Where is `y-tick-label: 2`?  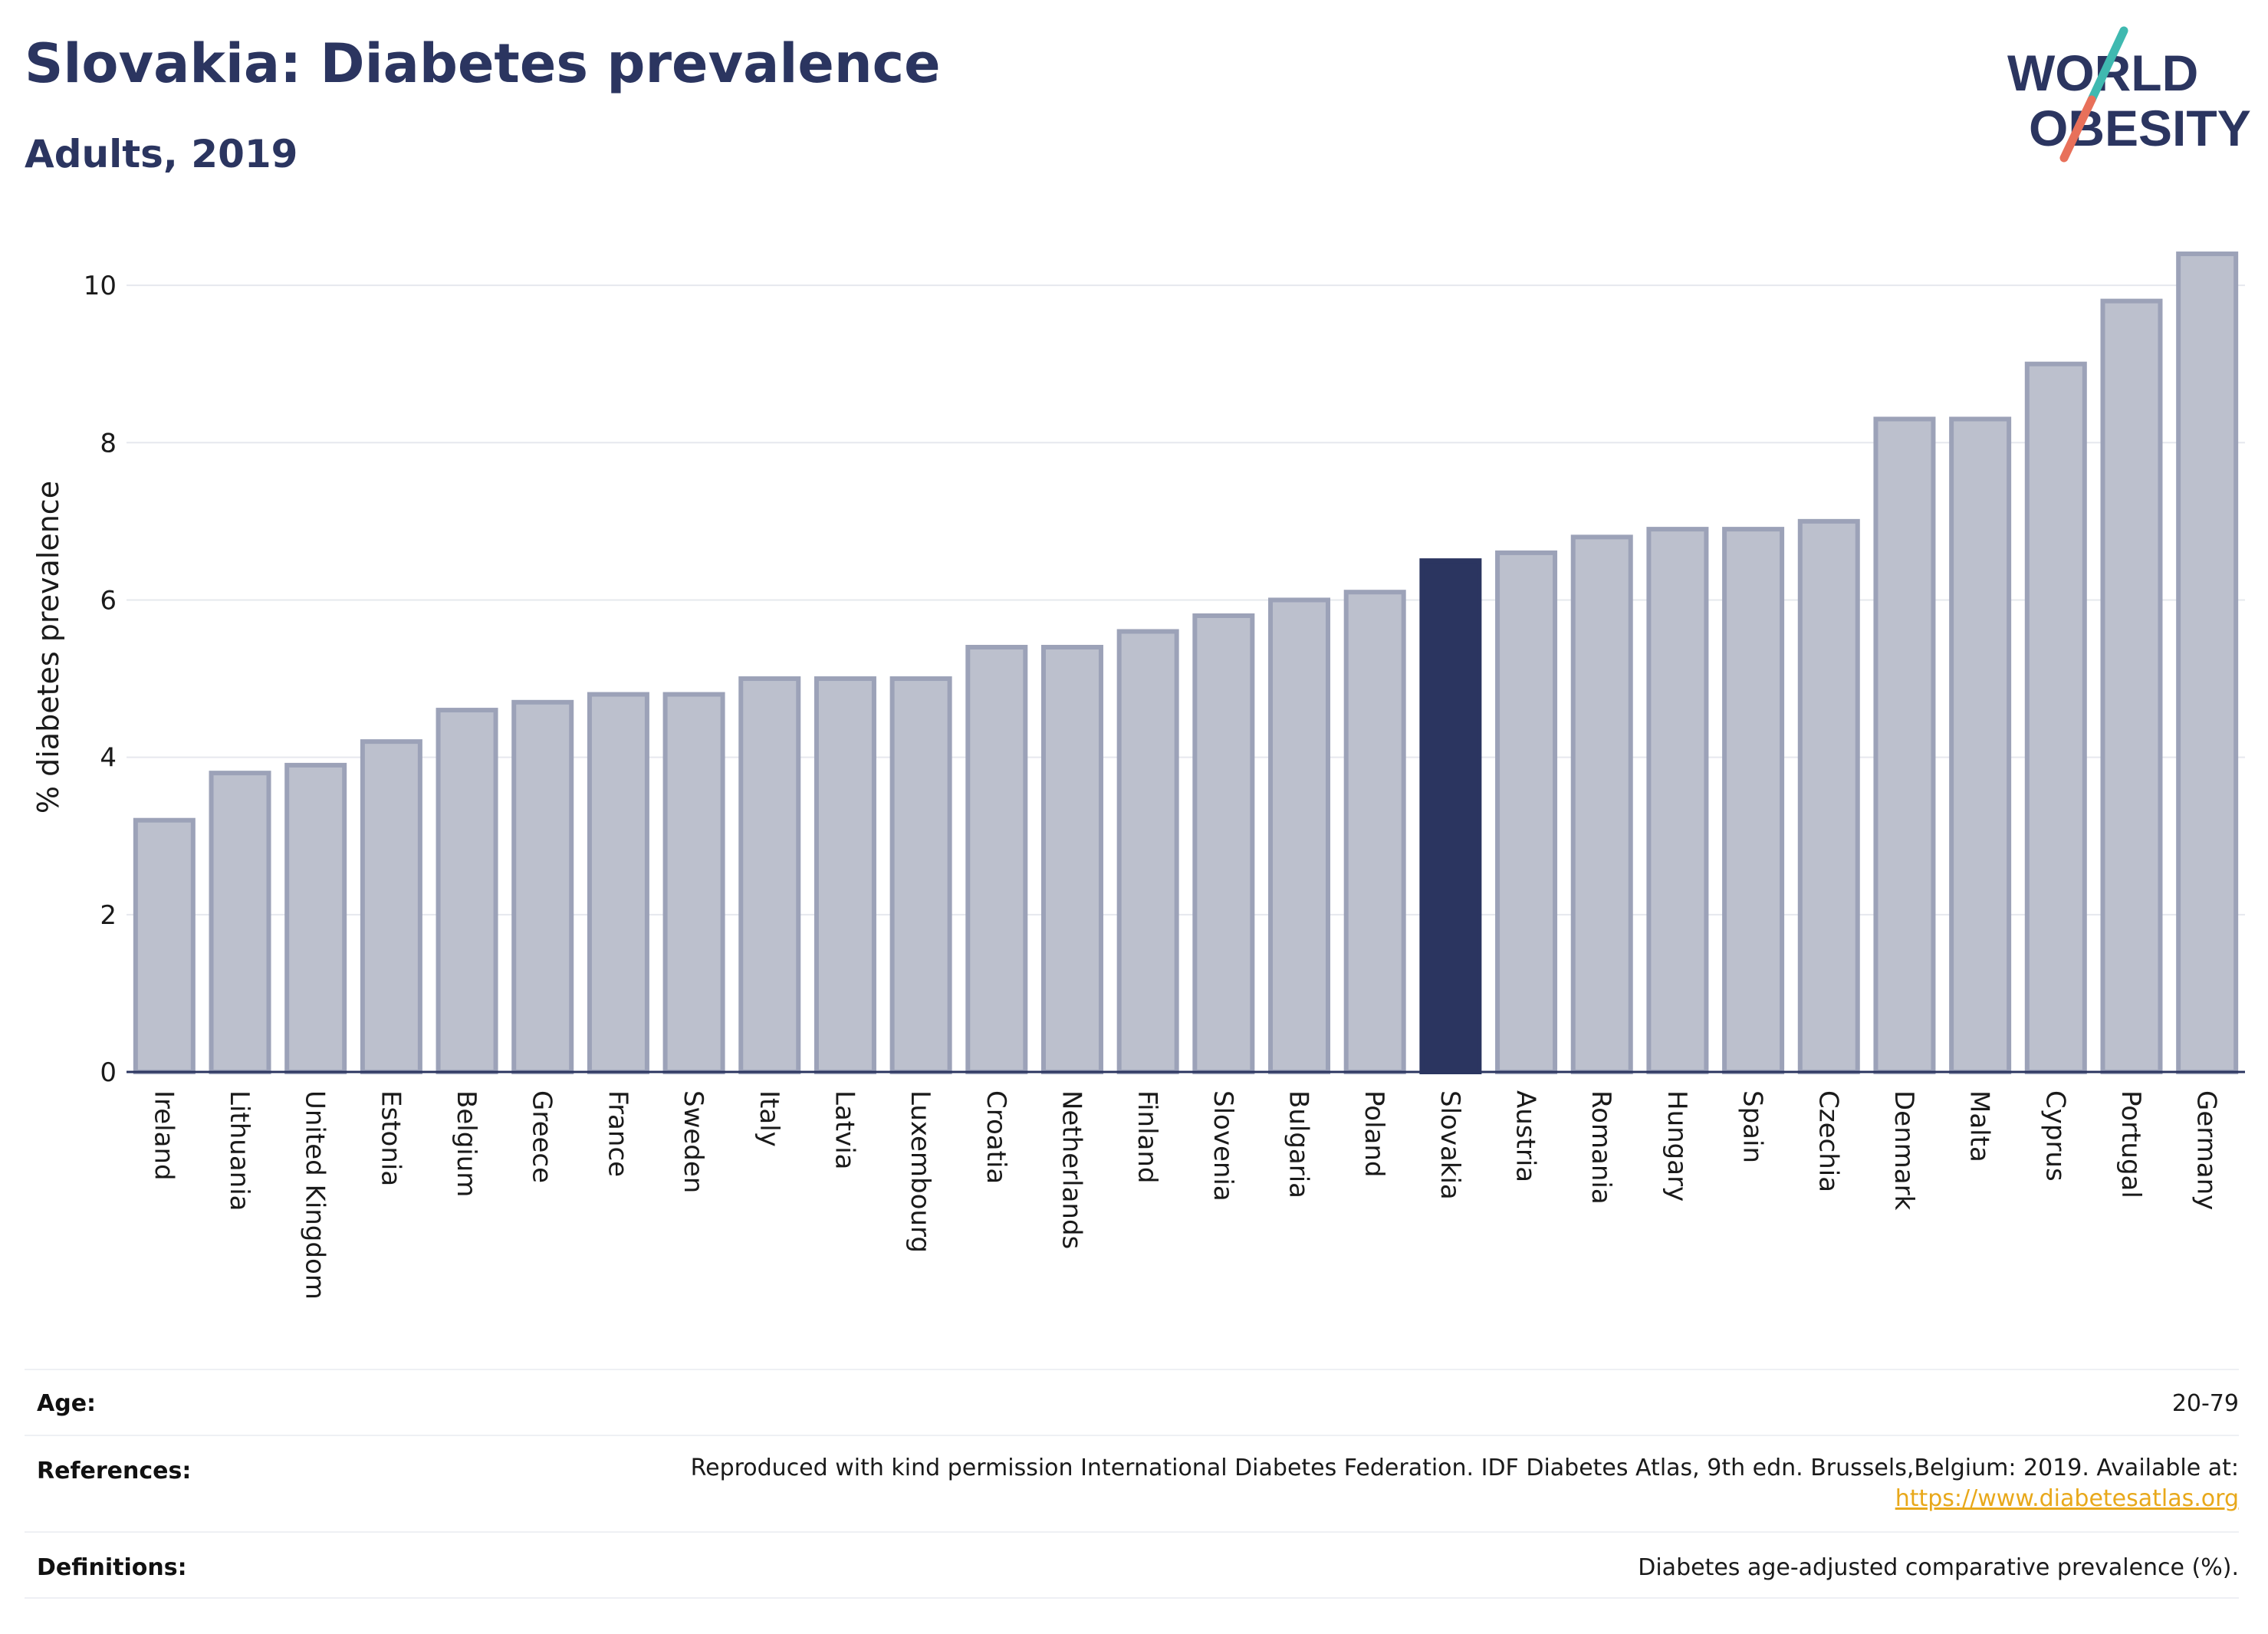
y-tick-label: 2 is located at coordinates (109, 916).